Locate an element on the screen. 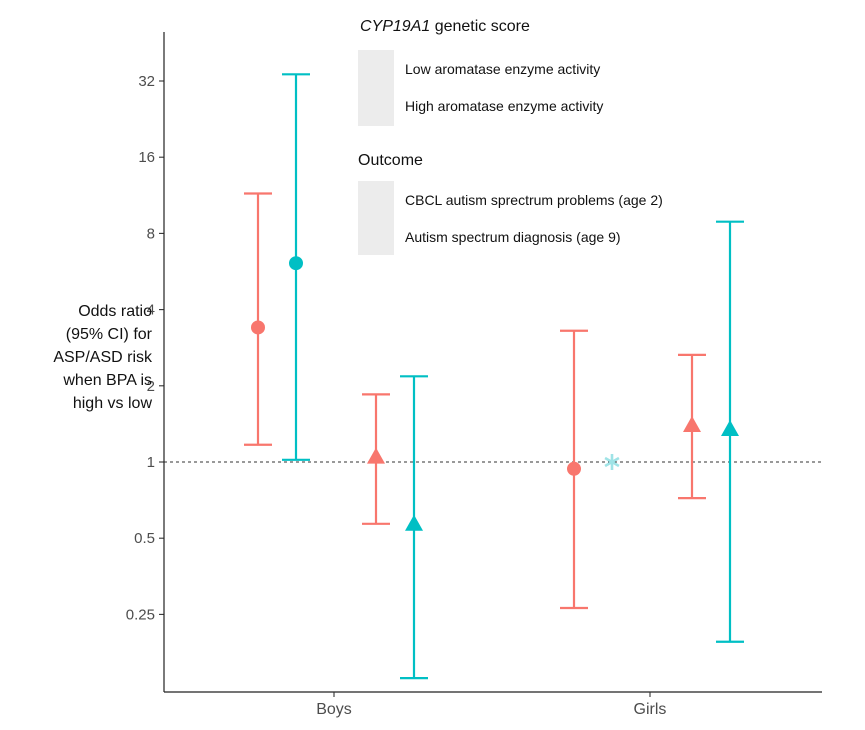  y-tick-label: 0.25 is located at coordinates (140, 614).